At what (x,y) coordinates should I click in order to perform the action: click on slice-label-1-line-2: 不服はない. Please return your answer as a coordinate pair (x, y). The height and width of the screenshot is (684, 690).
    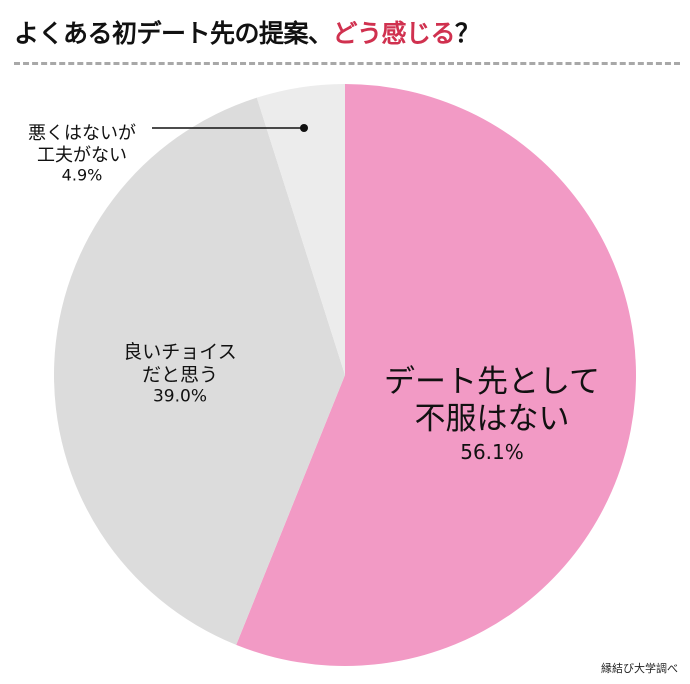
    Looking at the image, I should click on (492, 419).